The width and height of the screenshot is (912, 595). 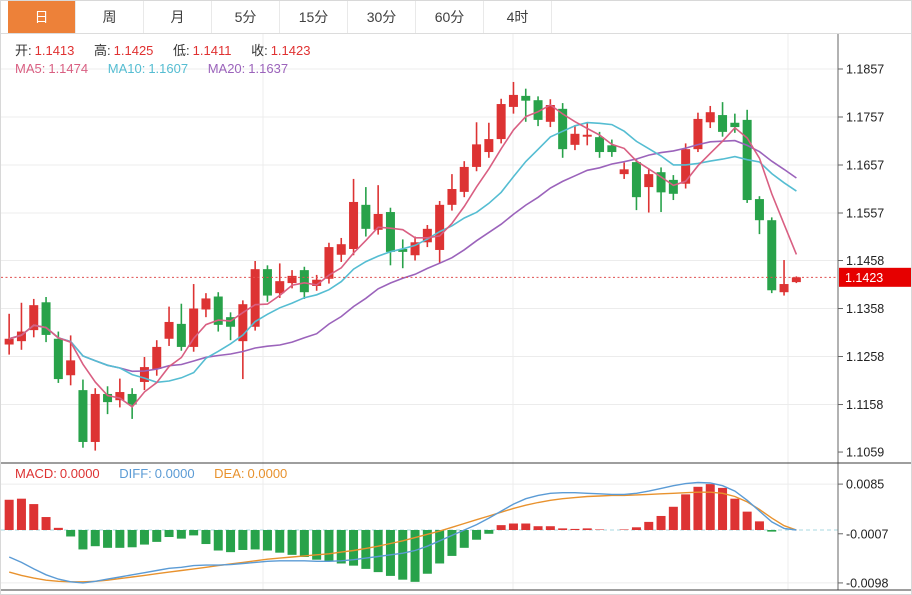 What do you see at coordinates (229, 473) in the screenshot?
I see `dea-label: DEA:` at bounding box center [229, 473].